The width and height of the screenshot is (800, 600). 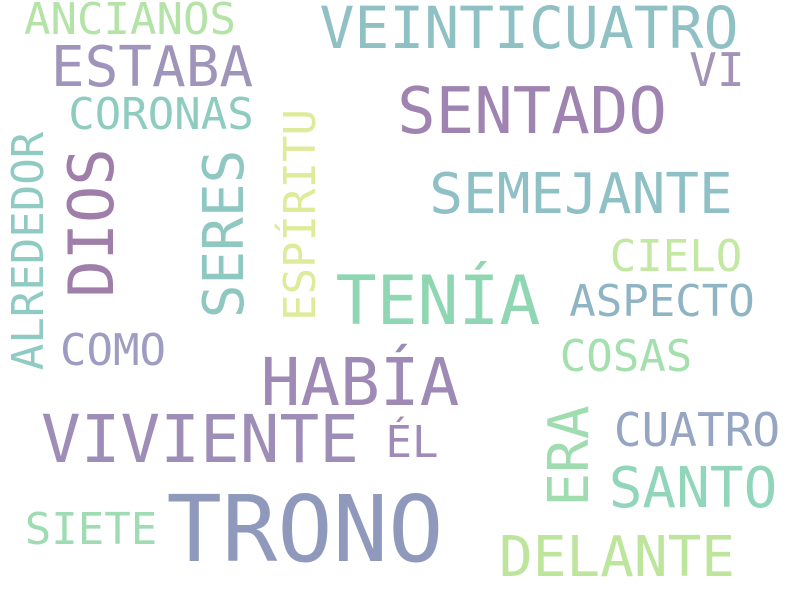 I want to click on word-ancianos: ANCIANOS, so click(x=130, y=22).